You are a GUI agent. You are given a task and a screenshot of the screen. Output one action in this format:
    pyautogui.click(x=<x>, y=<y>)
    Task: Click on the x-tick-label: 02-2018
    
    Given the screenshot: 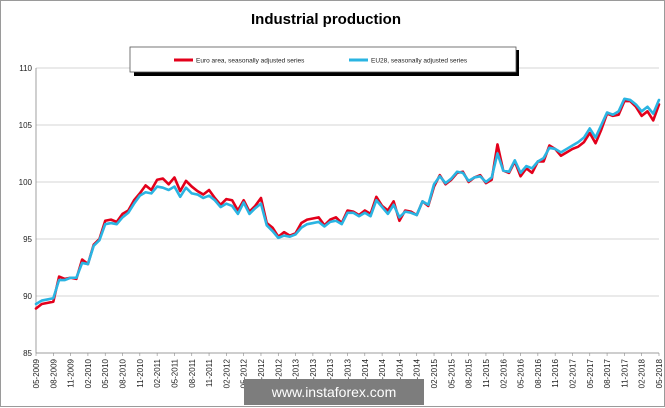 What is the action you would take?
    pyautogui.click(x=642, y=373)
    